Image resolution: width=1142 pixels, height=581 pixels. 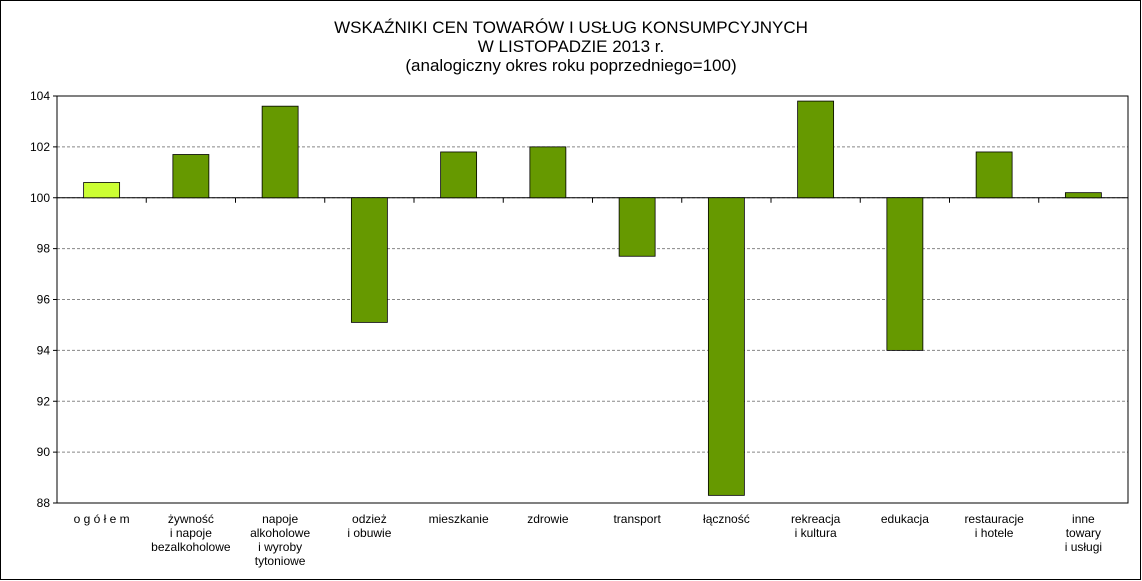 I want to click on y-tick-label: 98, so click(x=44, y=249).